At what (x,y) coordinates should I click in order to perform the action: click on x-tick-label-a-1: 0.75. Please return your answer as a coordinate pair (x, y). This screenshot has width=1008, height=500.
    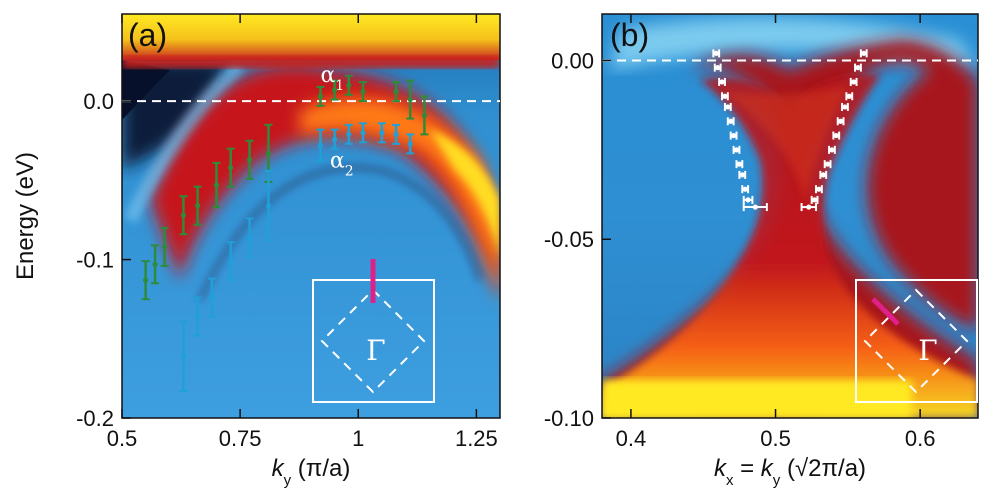
    Looking at the image, I should click on (240, 438).